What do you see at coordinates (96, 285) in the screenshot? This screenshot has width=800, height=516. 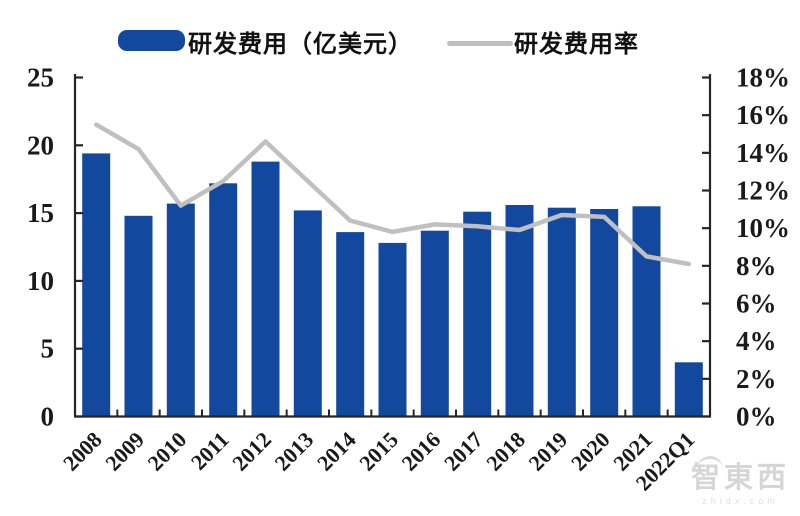 I see `bar-2008` at bounding box center [96, 285].